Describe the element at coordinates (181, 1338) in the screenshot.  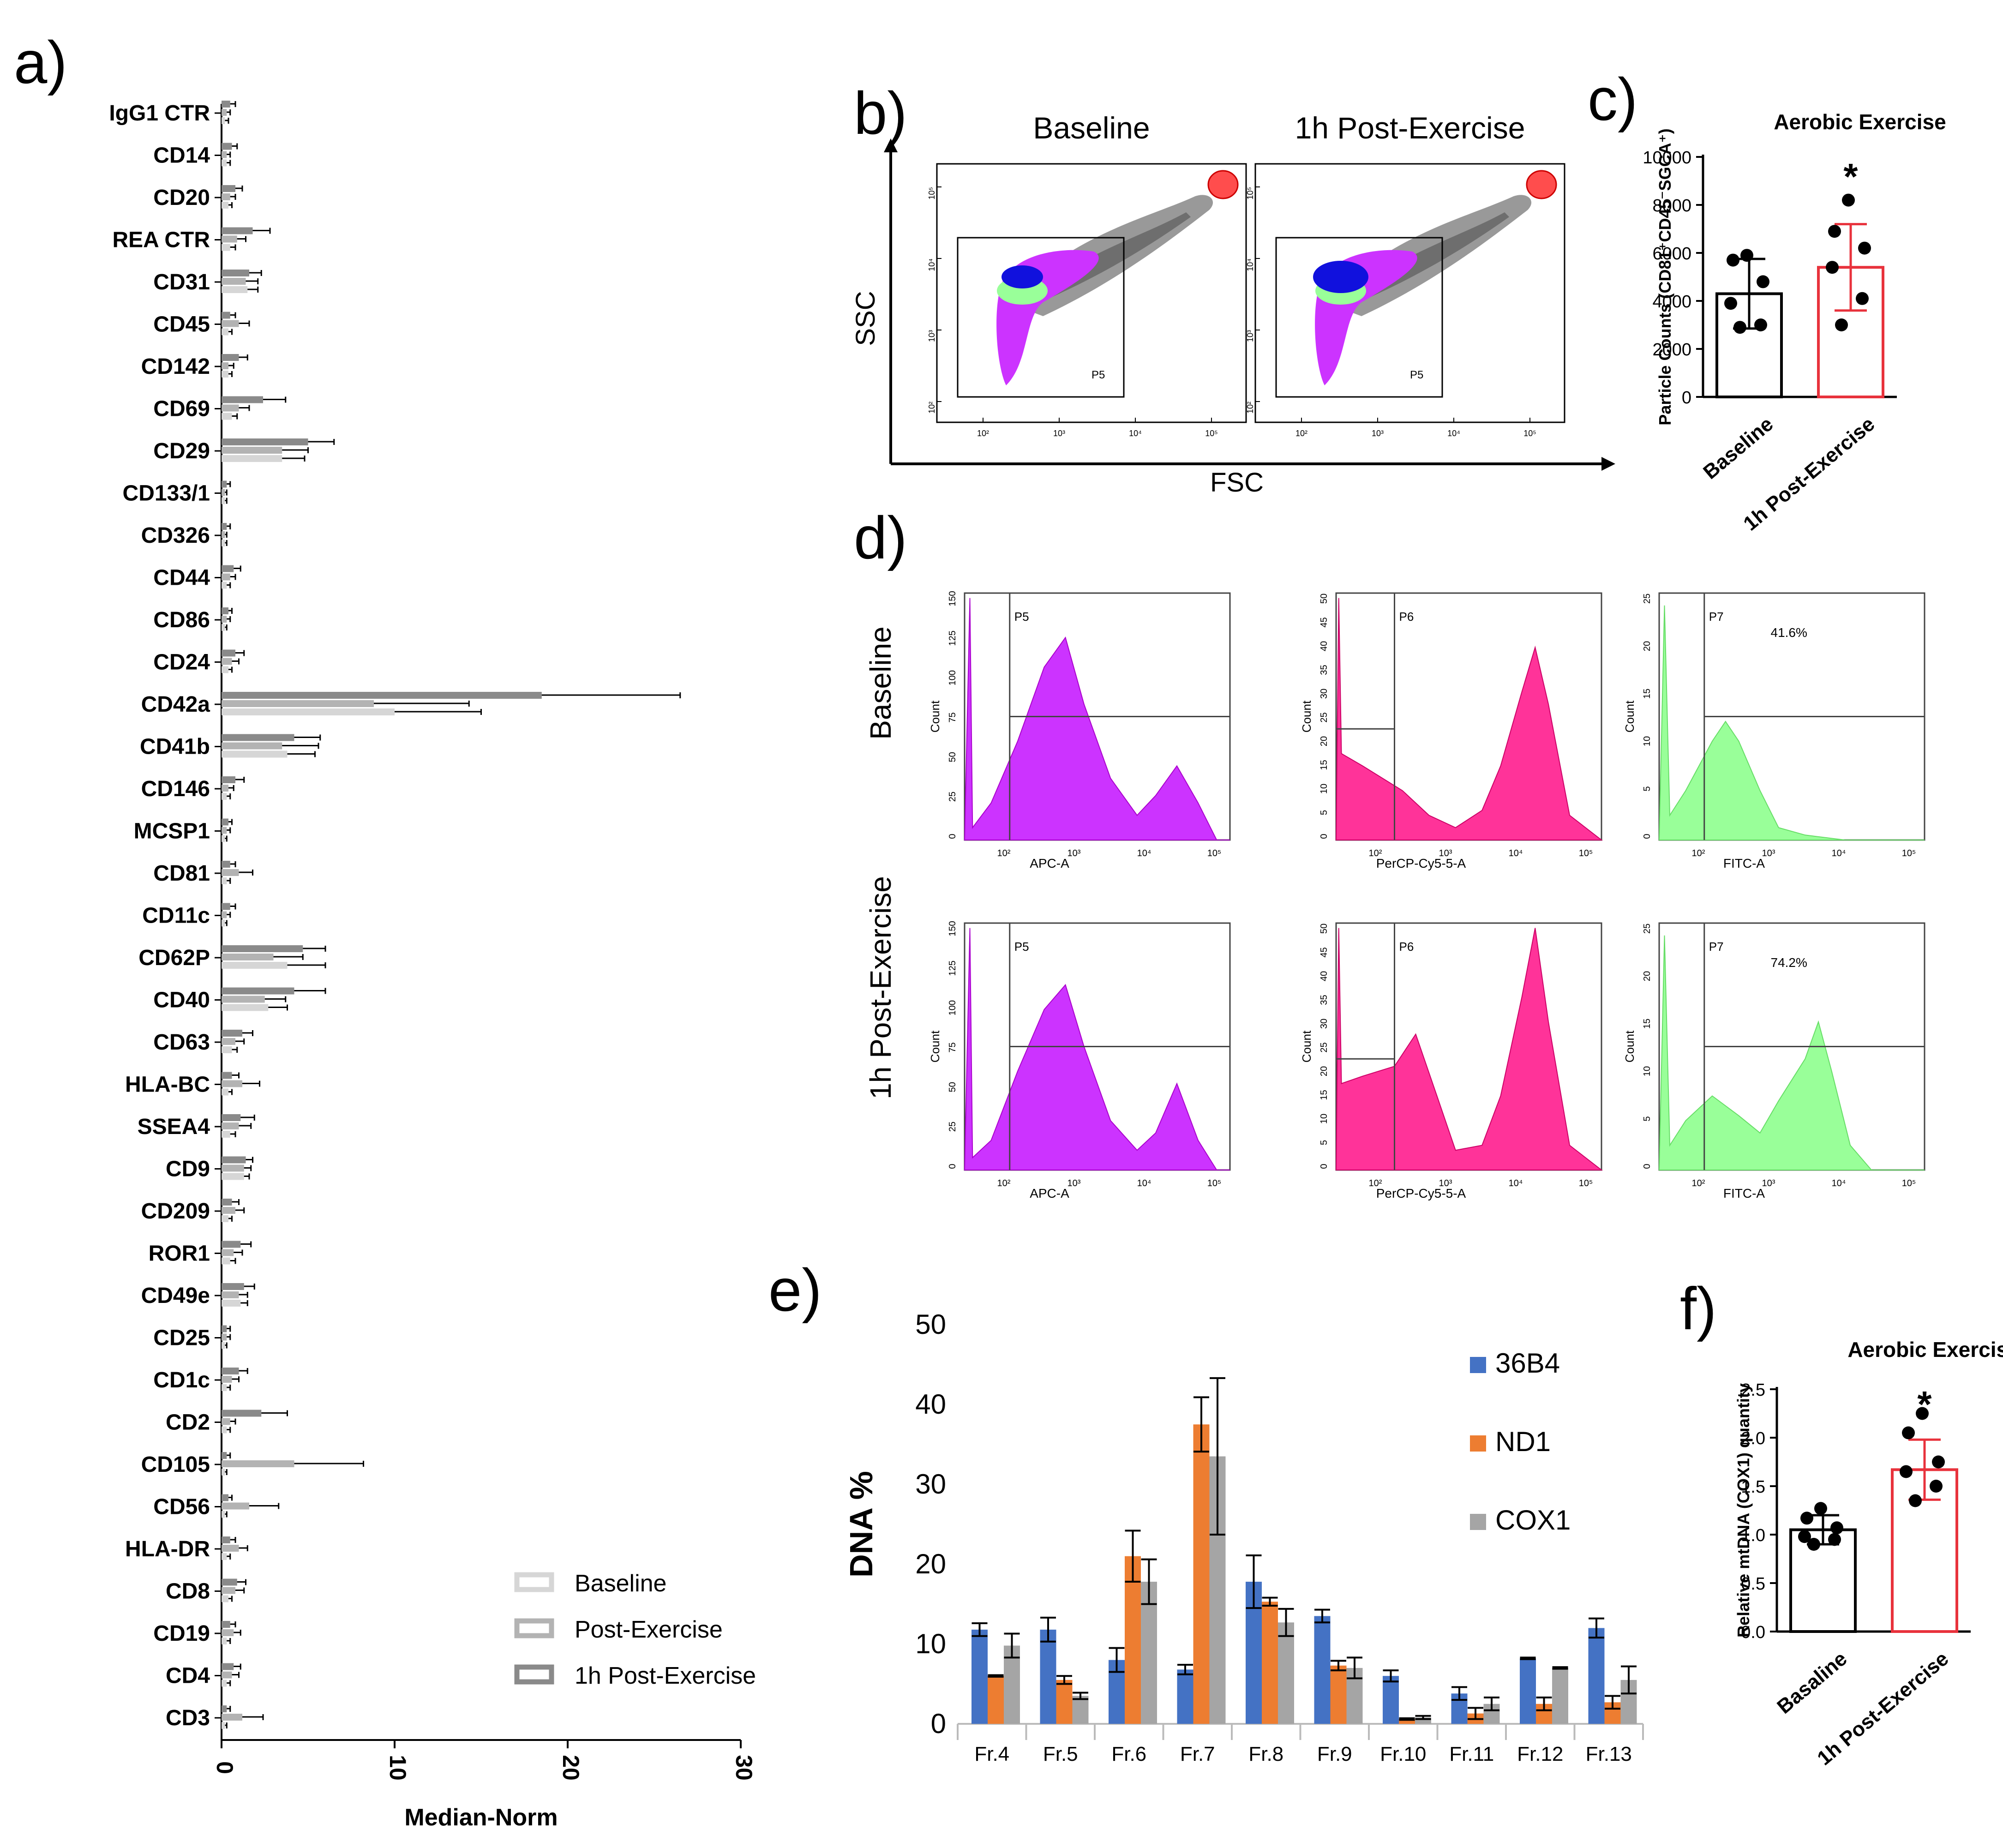
I see `a-category-label: CD25` at that location.